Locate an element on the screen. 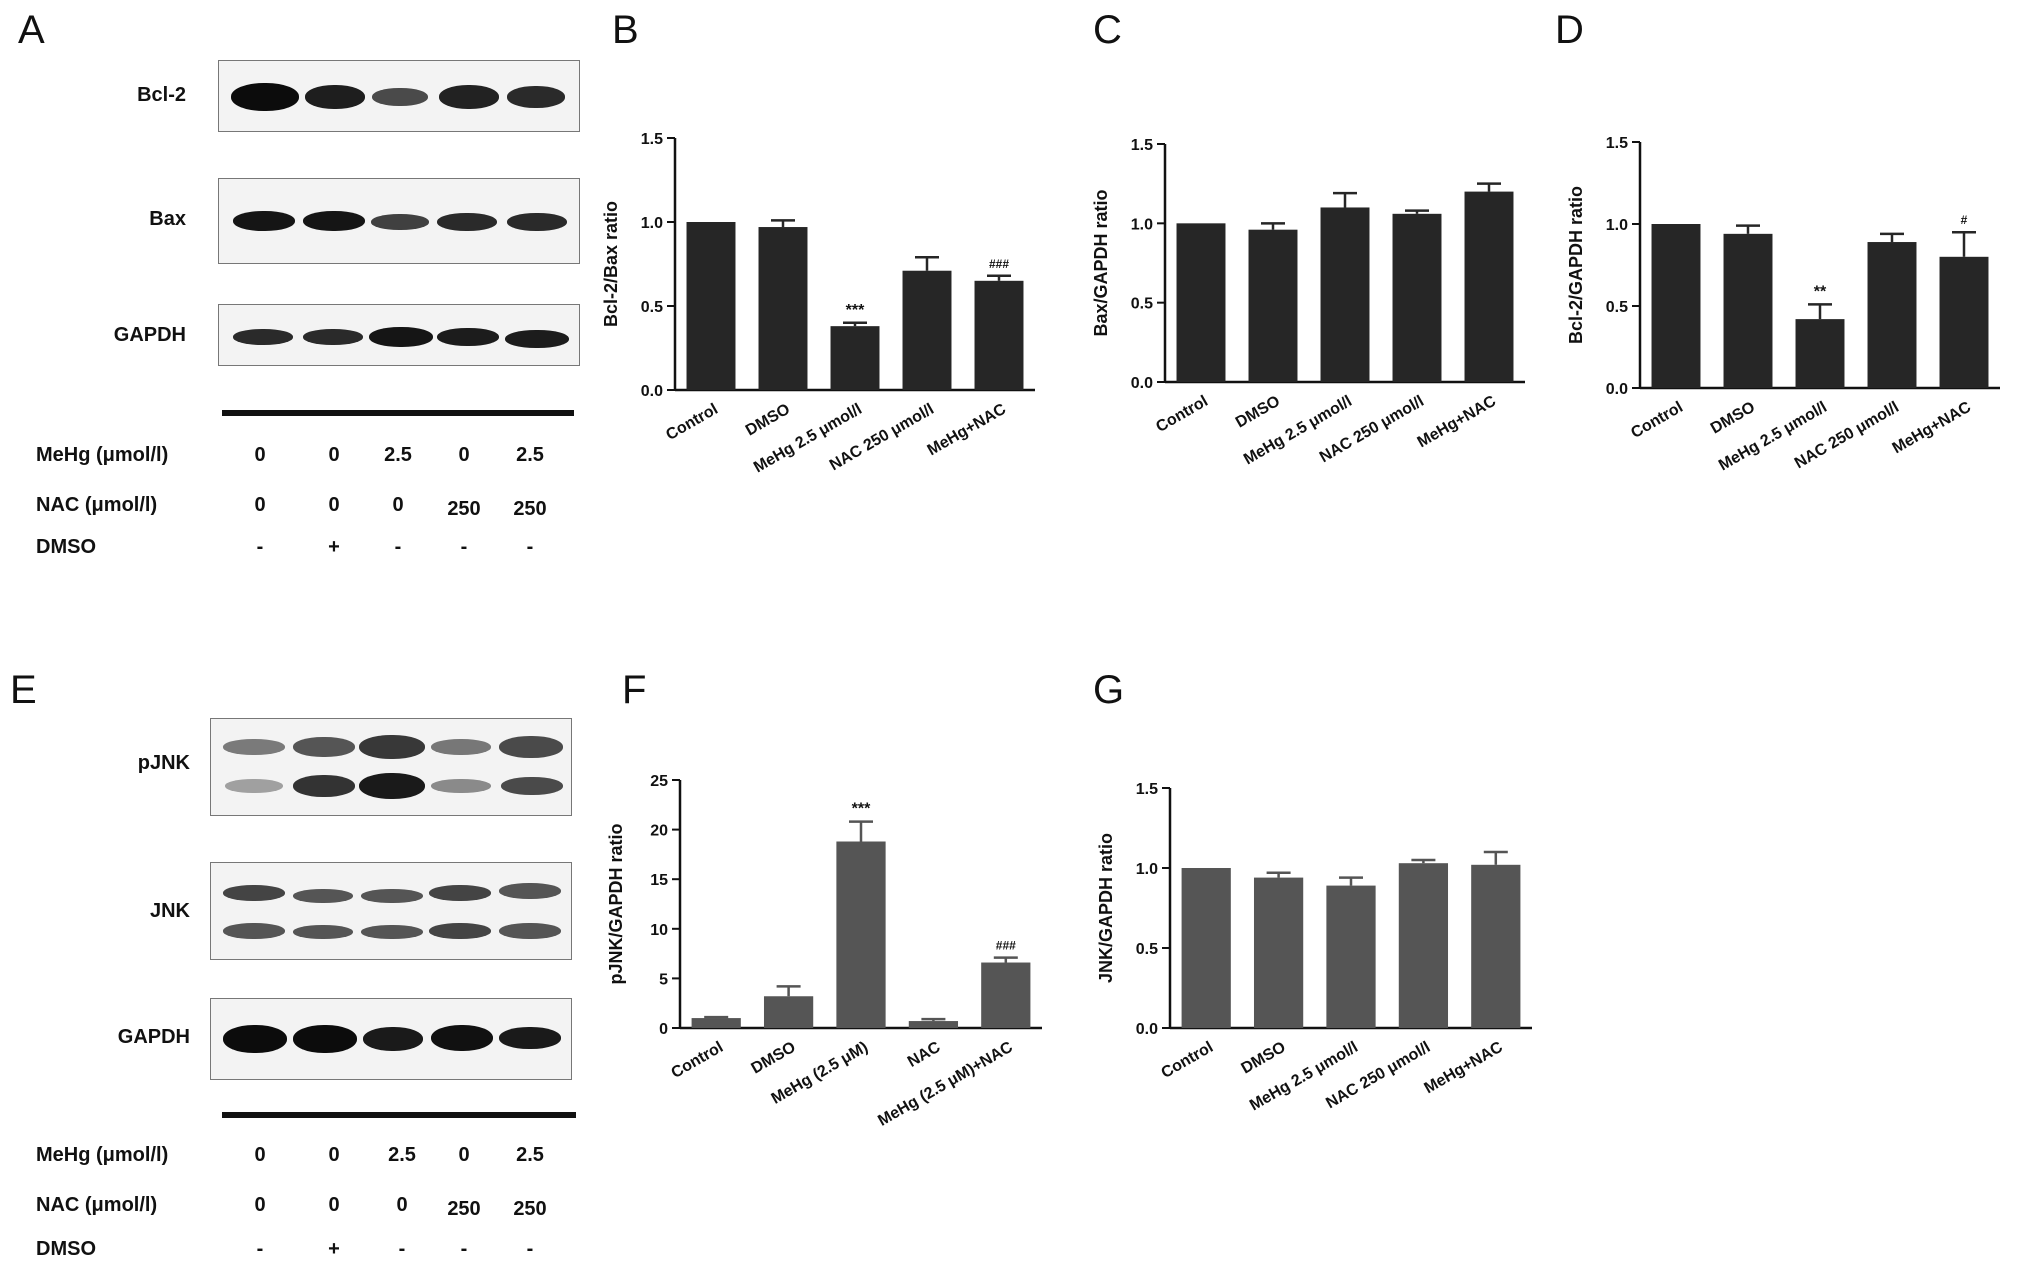 This screenshot has width=2031, height=1267. blot-strip-bax is located at coordinates (399, 221).